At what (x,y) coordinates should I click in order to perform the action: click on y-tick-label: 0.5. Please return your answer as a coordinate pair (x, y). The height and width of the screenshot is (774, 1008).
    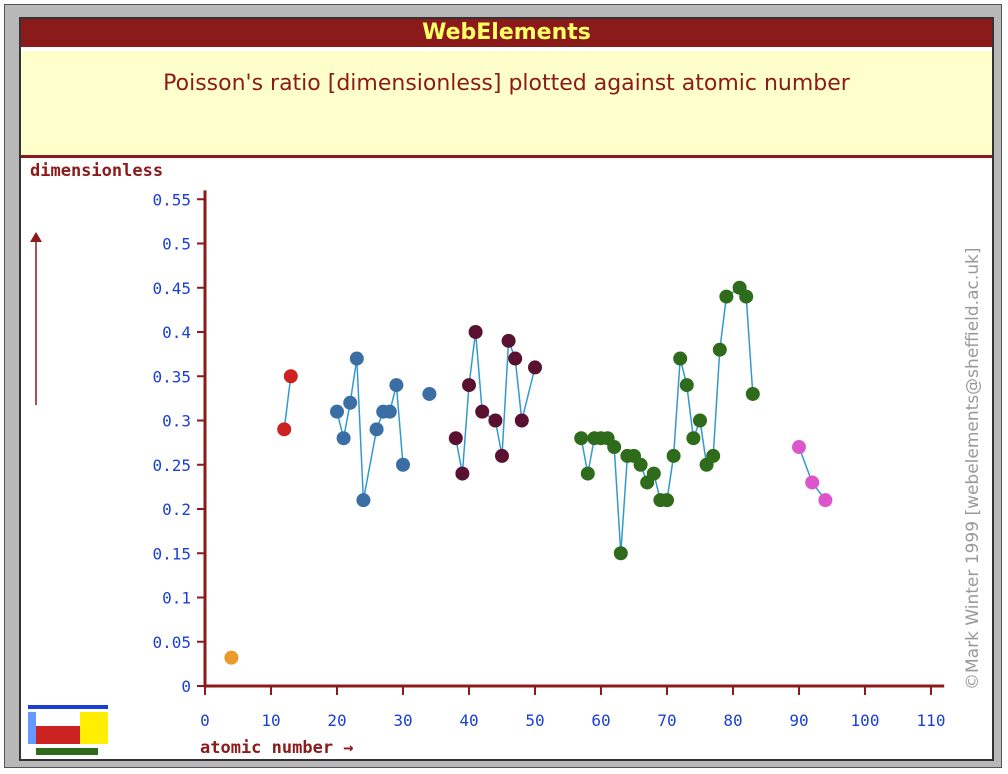
    Looking at the image, I should click on (176, 244).